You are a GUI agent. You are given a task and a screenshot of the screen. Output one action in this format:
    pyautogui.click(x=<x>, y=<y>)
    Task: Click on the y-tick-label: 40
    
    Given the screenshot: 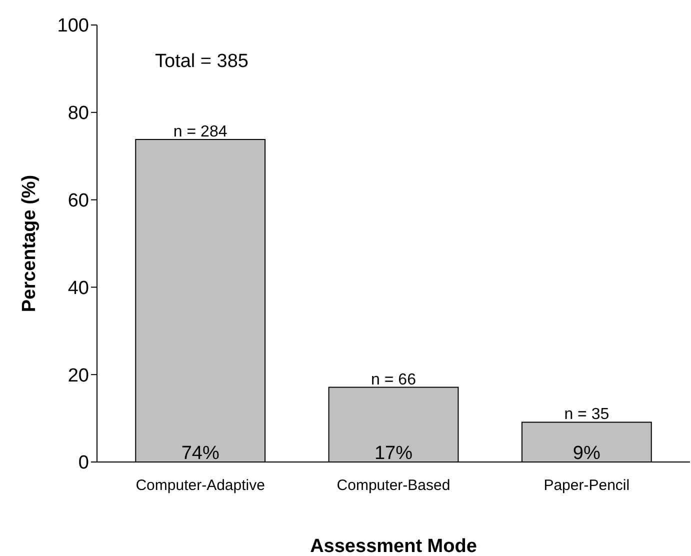 What is the action you would take?
    pyautogui.click(x=78, y=288)
    